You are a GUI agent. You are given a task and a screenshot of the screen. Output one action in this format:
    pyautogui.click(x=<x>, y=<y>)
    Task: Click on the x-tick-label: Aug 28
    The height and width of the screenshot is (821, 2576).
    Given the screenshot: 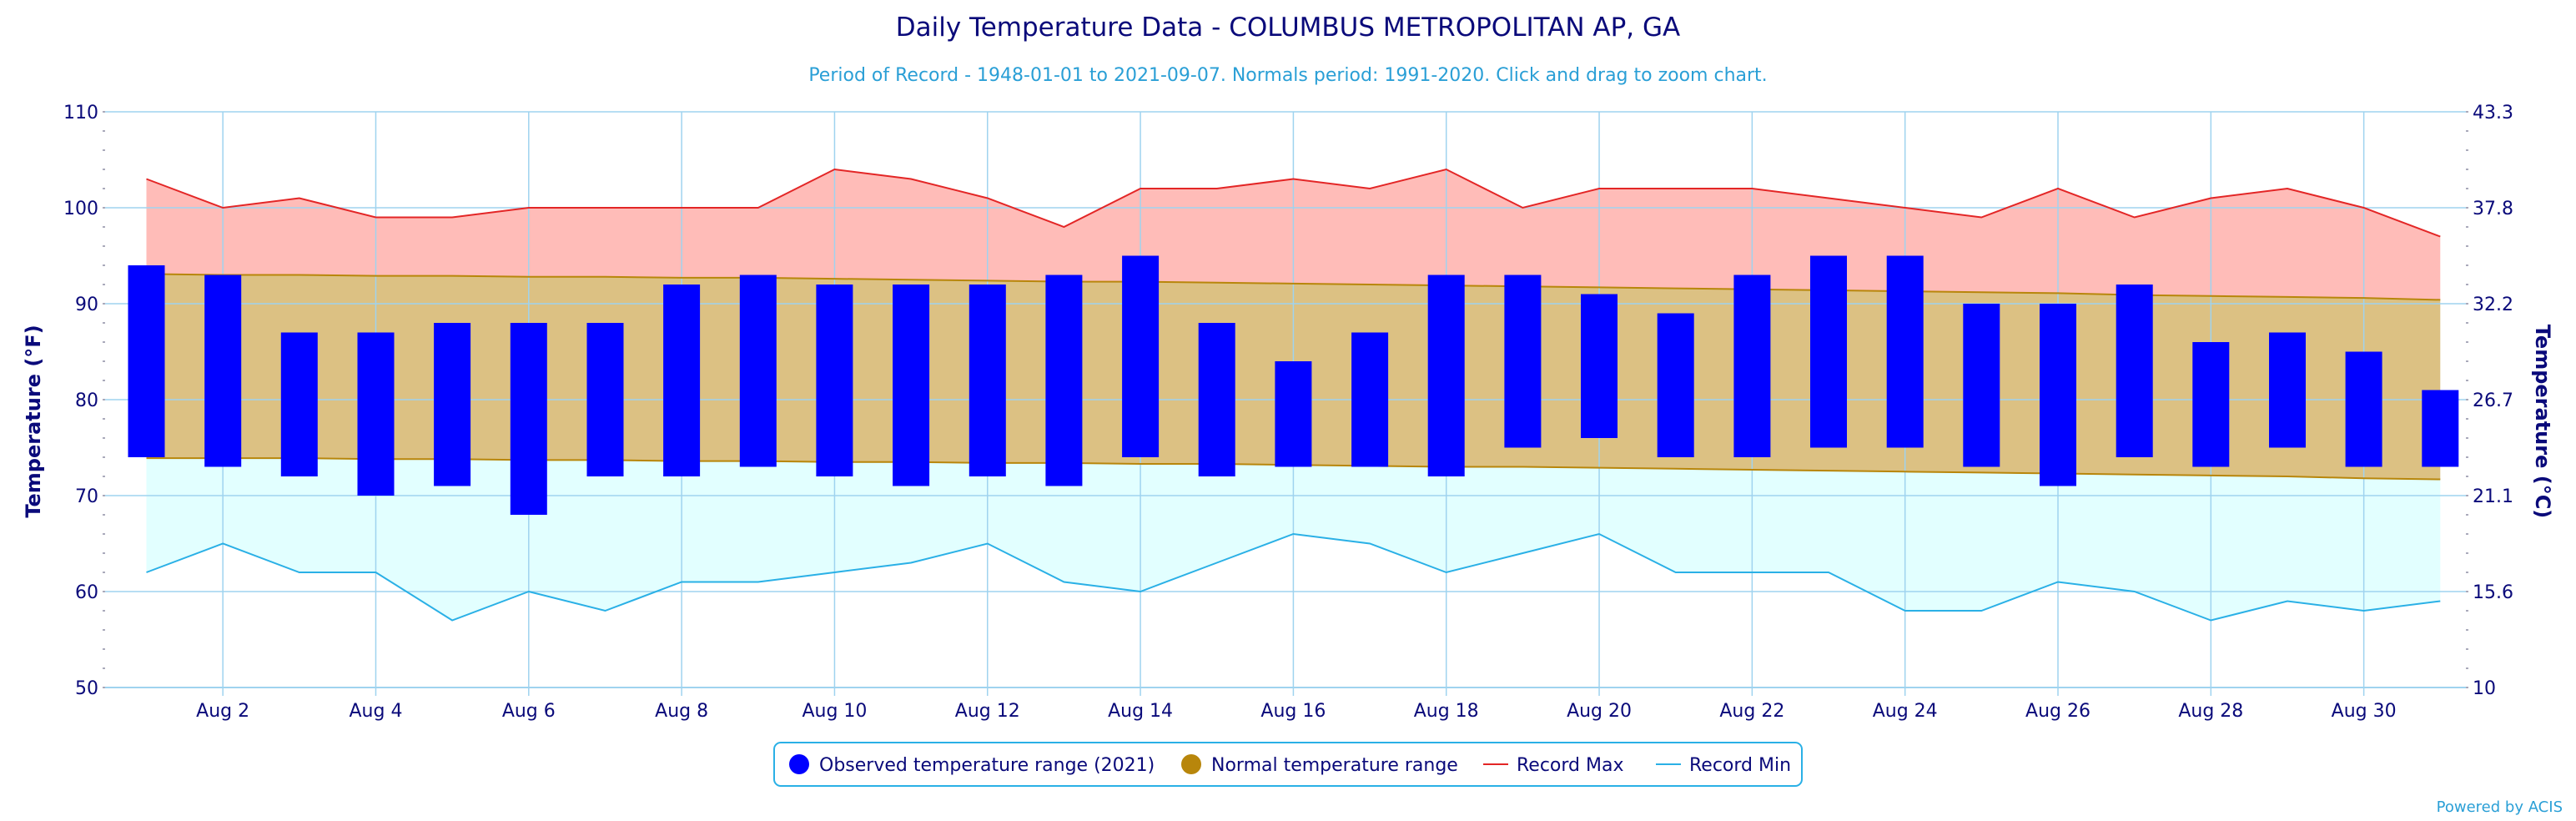 What is the action you would take?
    pyautogui.click(x=2210, y=712)
    